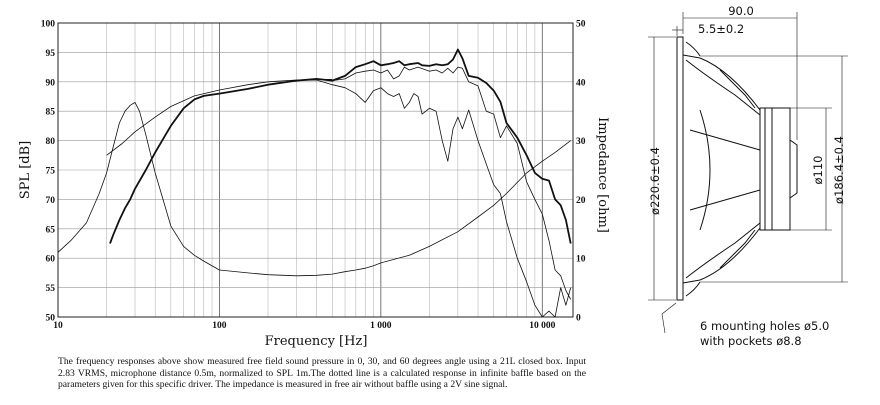 This screenshot has height=405, width=880. I want to click on dim-magnet-label: ø110, so click(818, 170).